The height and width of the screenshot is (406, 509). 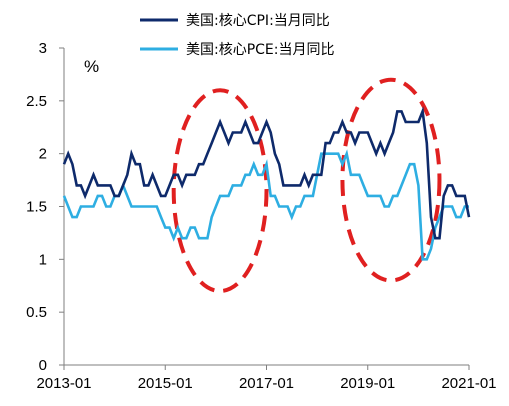 I want to click on y-tick-label: 1, so click(x=43, y=259).